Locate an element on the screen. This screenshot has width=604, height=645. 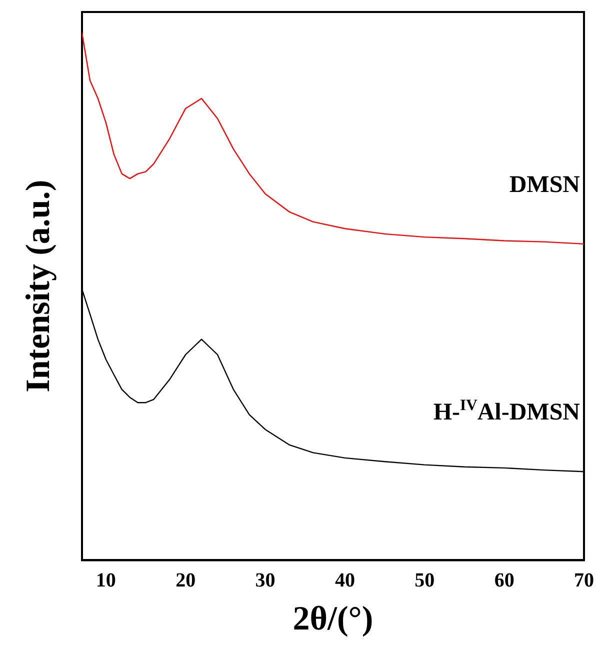
x-tick-label: 10 is located at coordinates (106, 580).